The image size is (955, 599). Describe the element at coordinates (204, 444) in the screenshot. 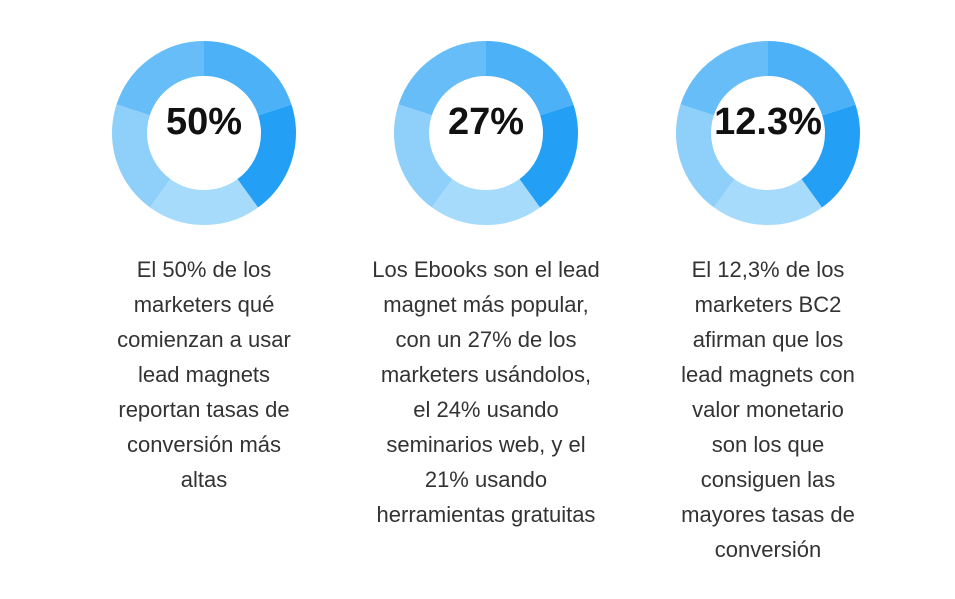

I see `description-line: conversión más` at that location.